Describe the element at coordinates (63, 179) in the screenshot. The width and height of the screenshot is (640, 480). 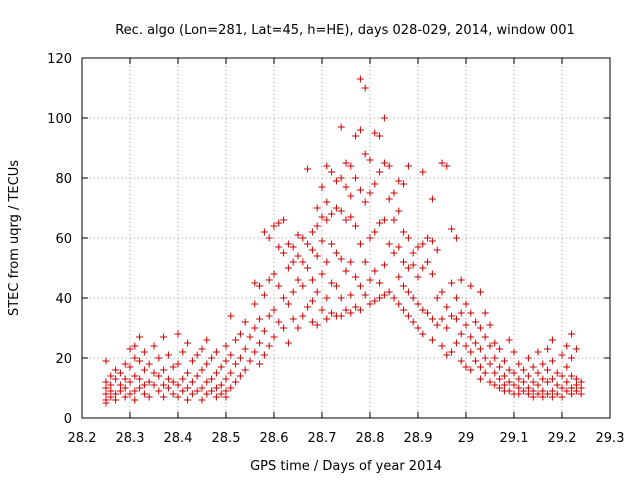
I see `y-tick-label: 80` at that location.